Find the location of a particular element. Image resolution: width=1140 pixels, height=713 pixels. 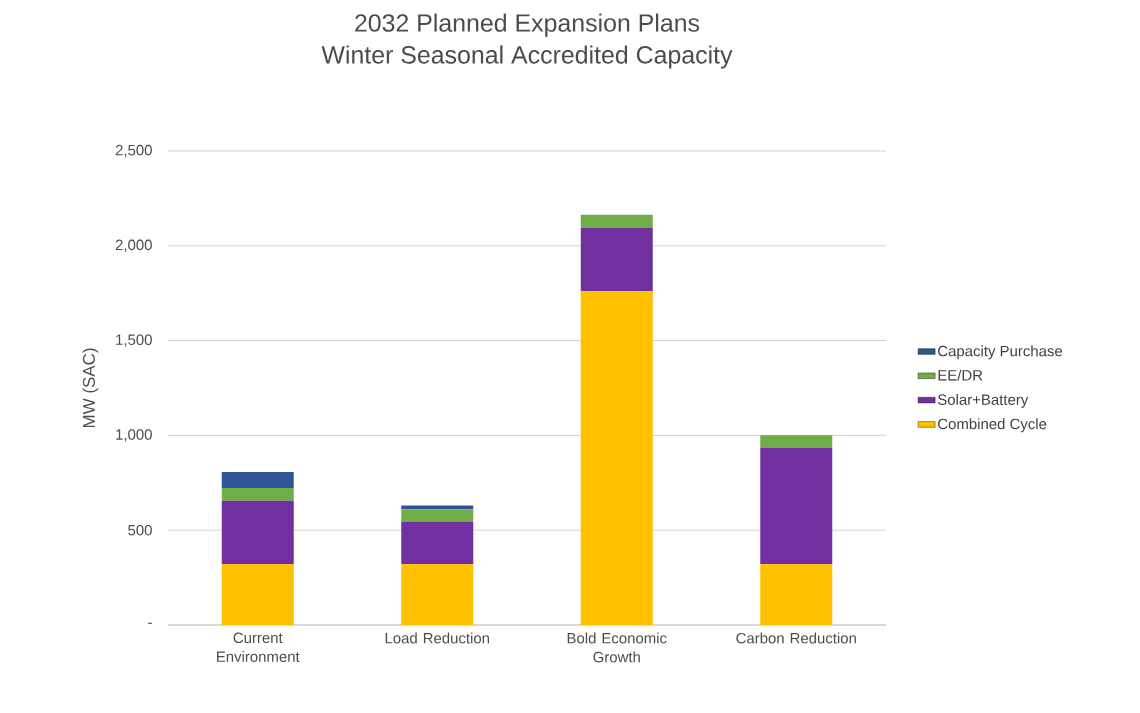

y-axis-title: MW (SAC) is located at coordinates (90, 388).